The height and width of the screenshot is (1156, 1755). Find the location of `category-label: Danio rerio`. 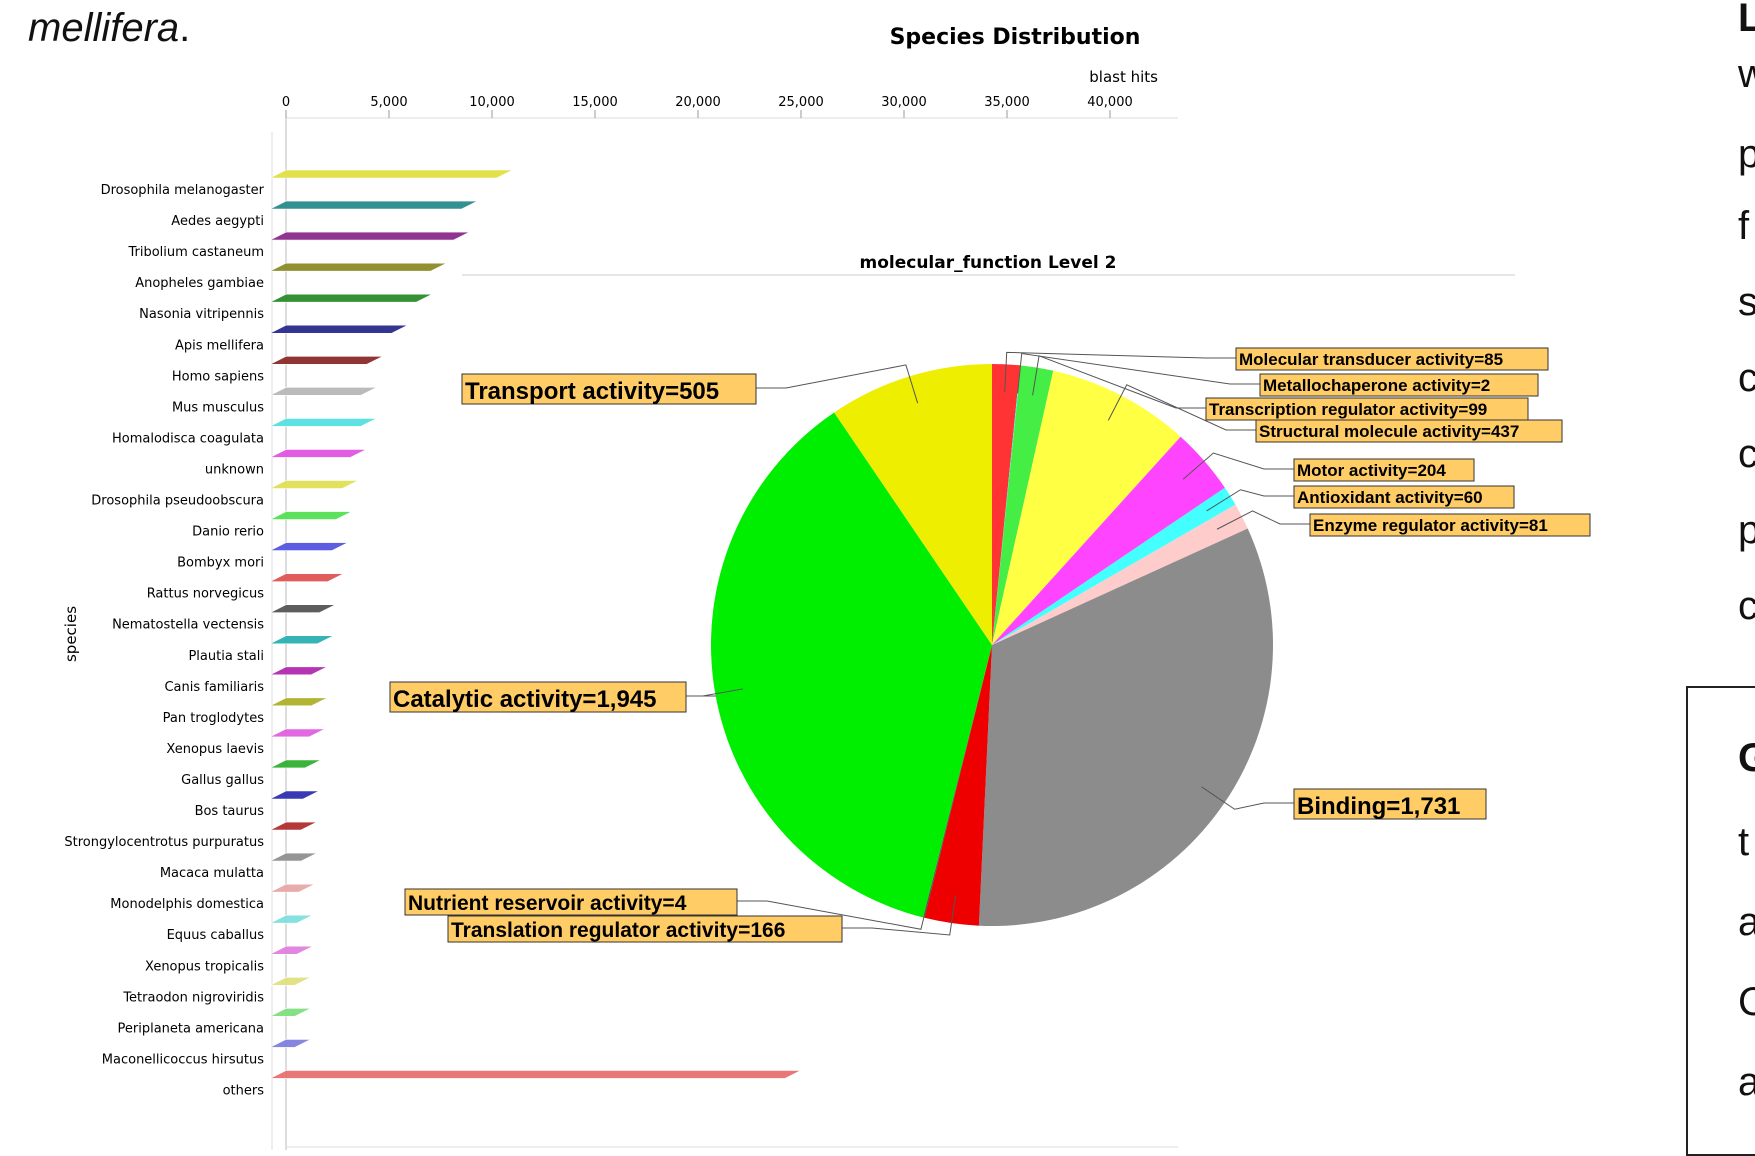

category-label: Danio rerio is located at coordinates (228, 532).